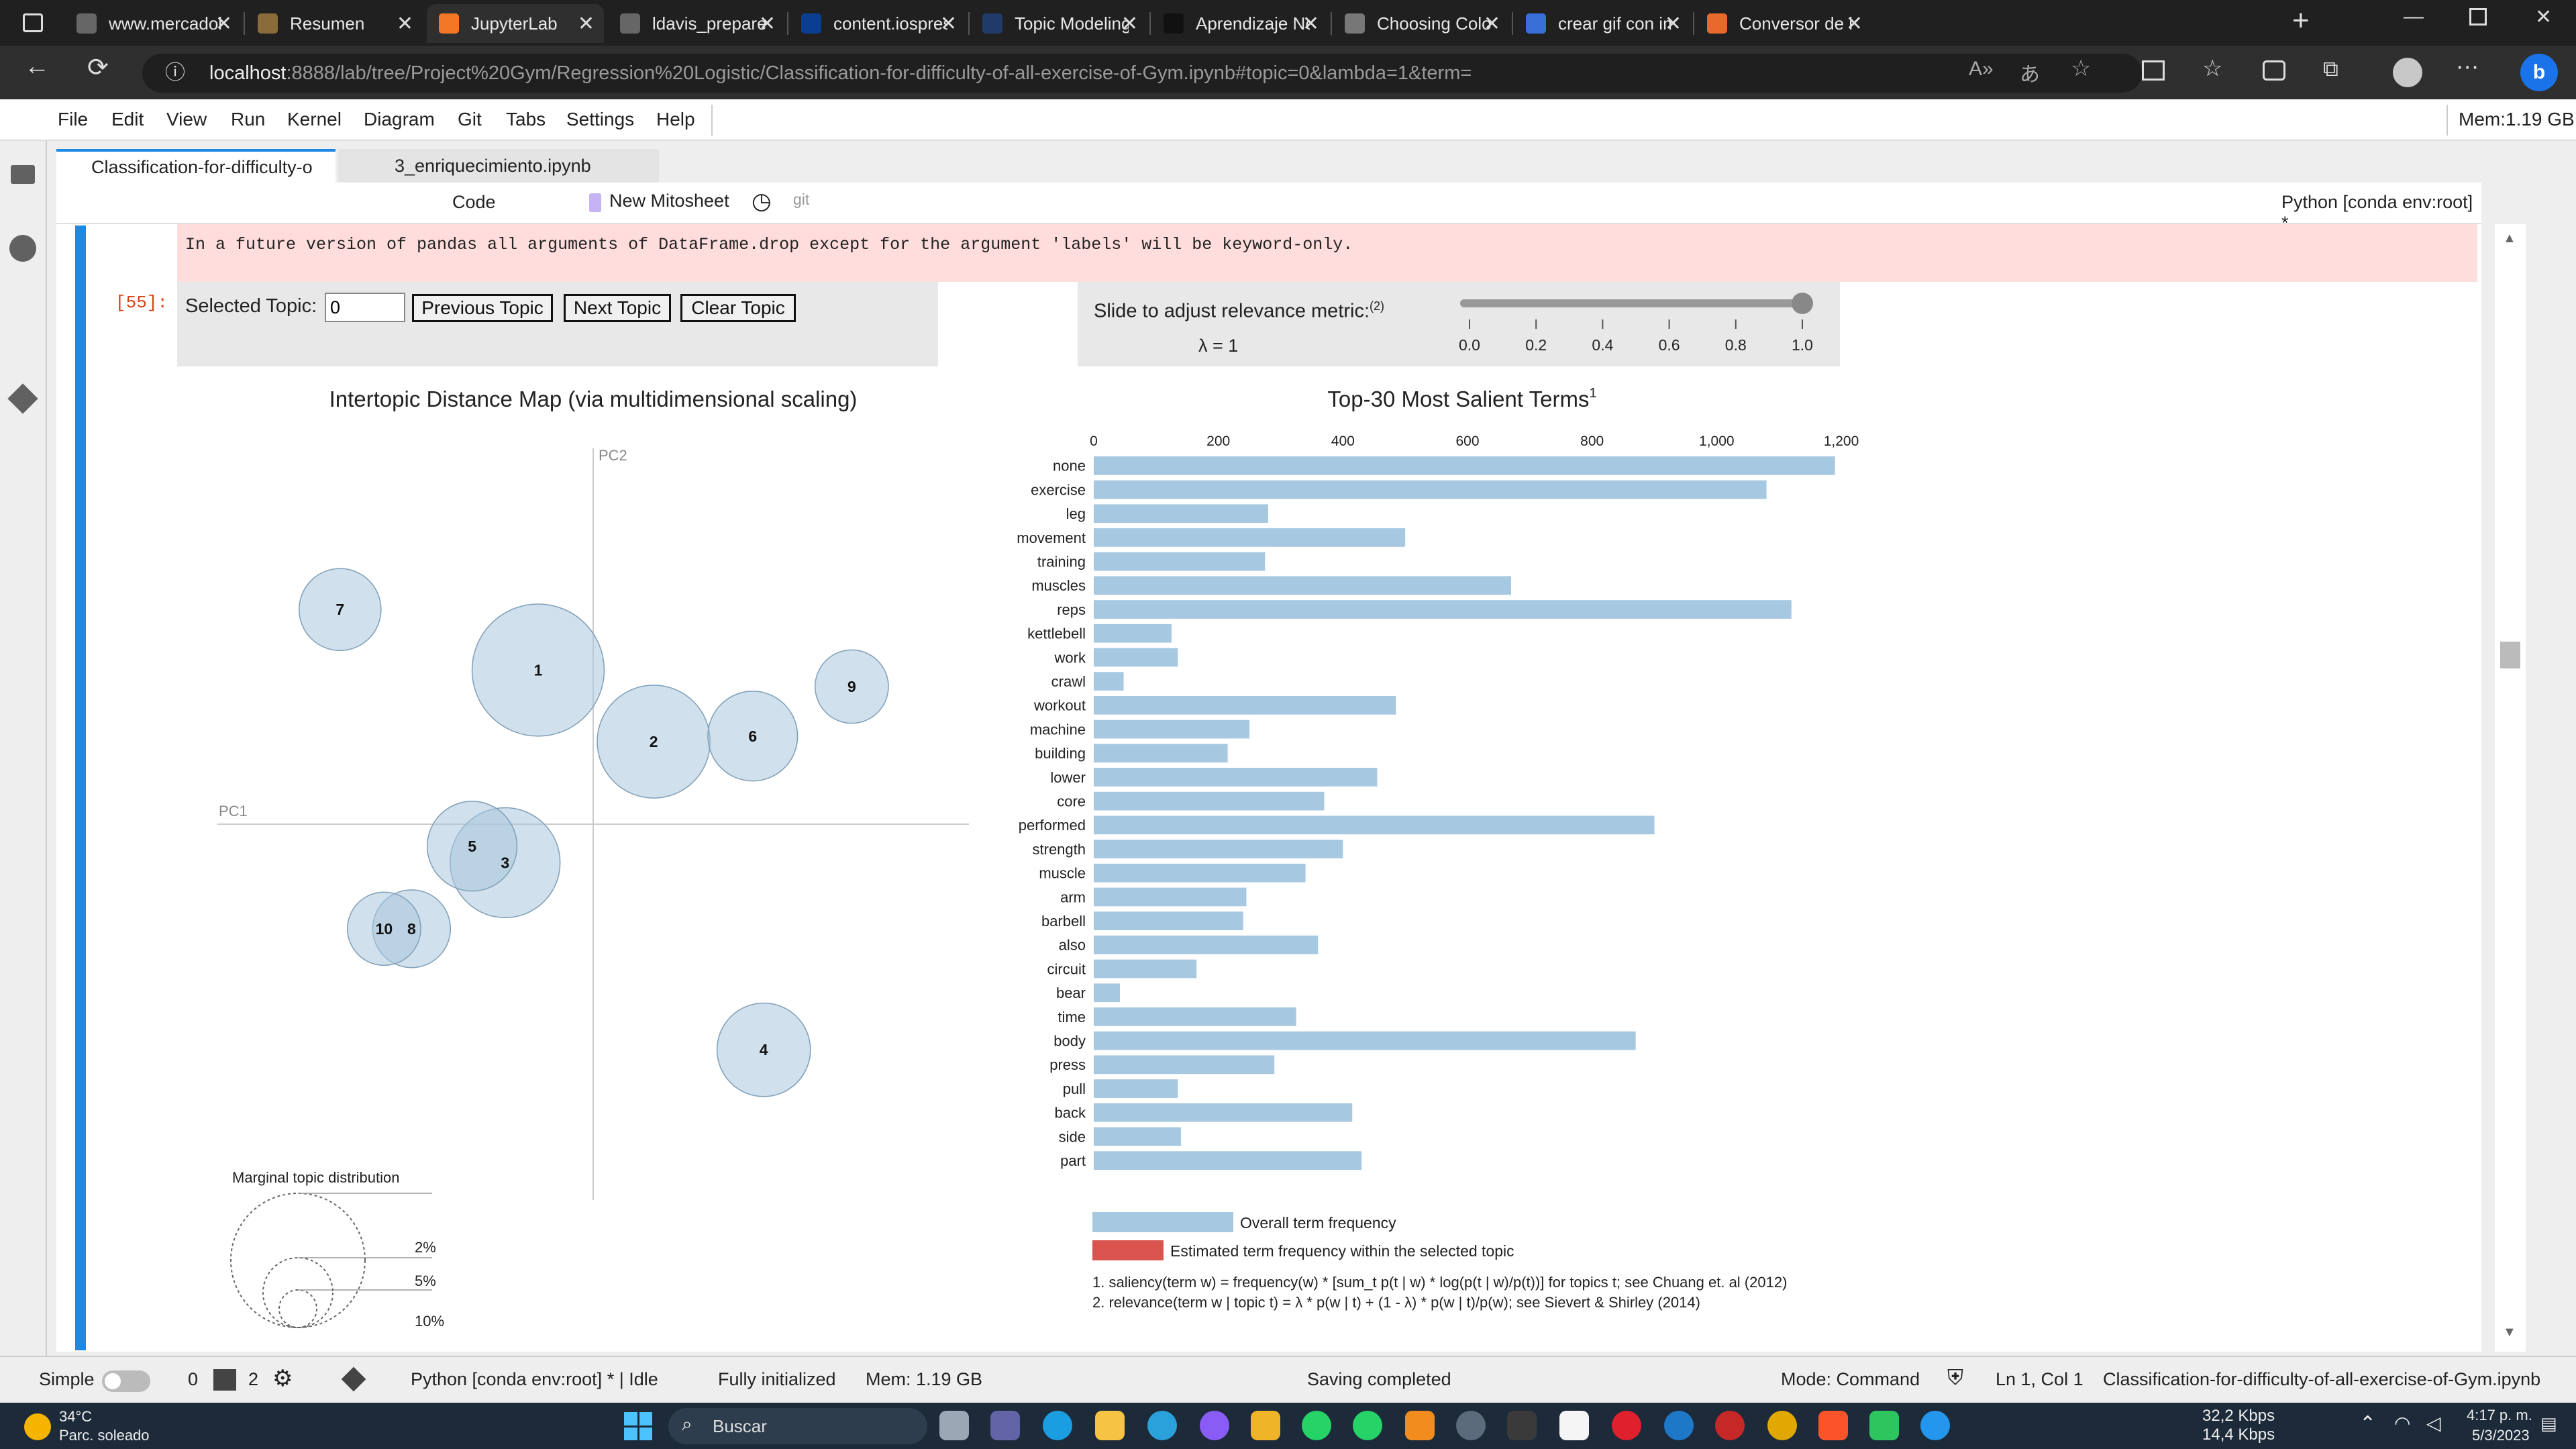 Image resolution: width=2576 pixels, height=1449 pixels. Describe the element at coordinates (1074, 1089) in the screenshot. I see `term-label: pull` at that location.